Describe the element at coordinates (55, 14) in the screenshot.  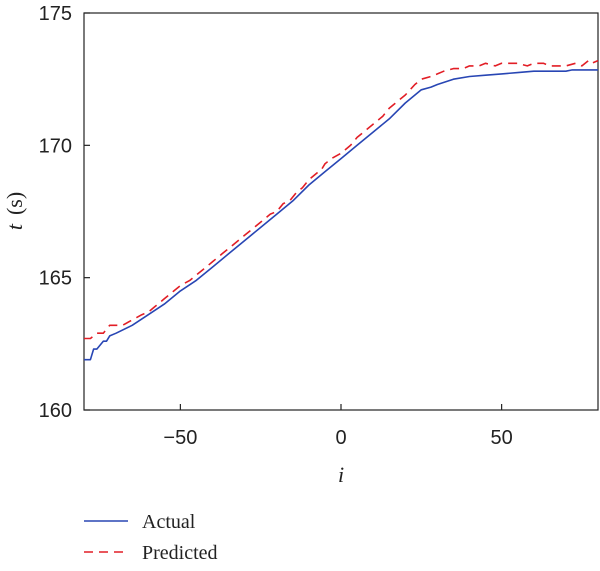
I see `y-tick-label: 175` at that location.